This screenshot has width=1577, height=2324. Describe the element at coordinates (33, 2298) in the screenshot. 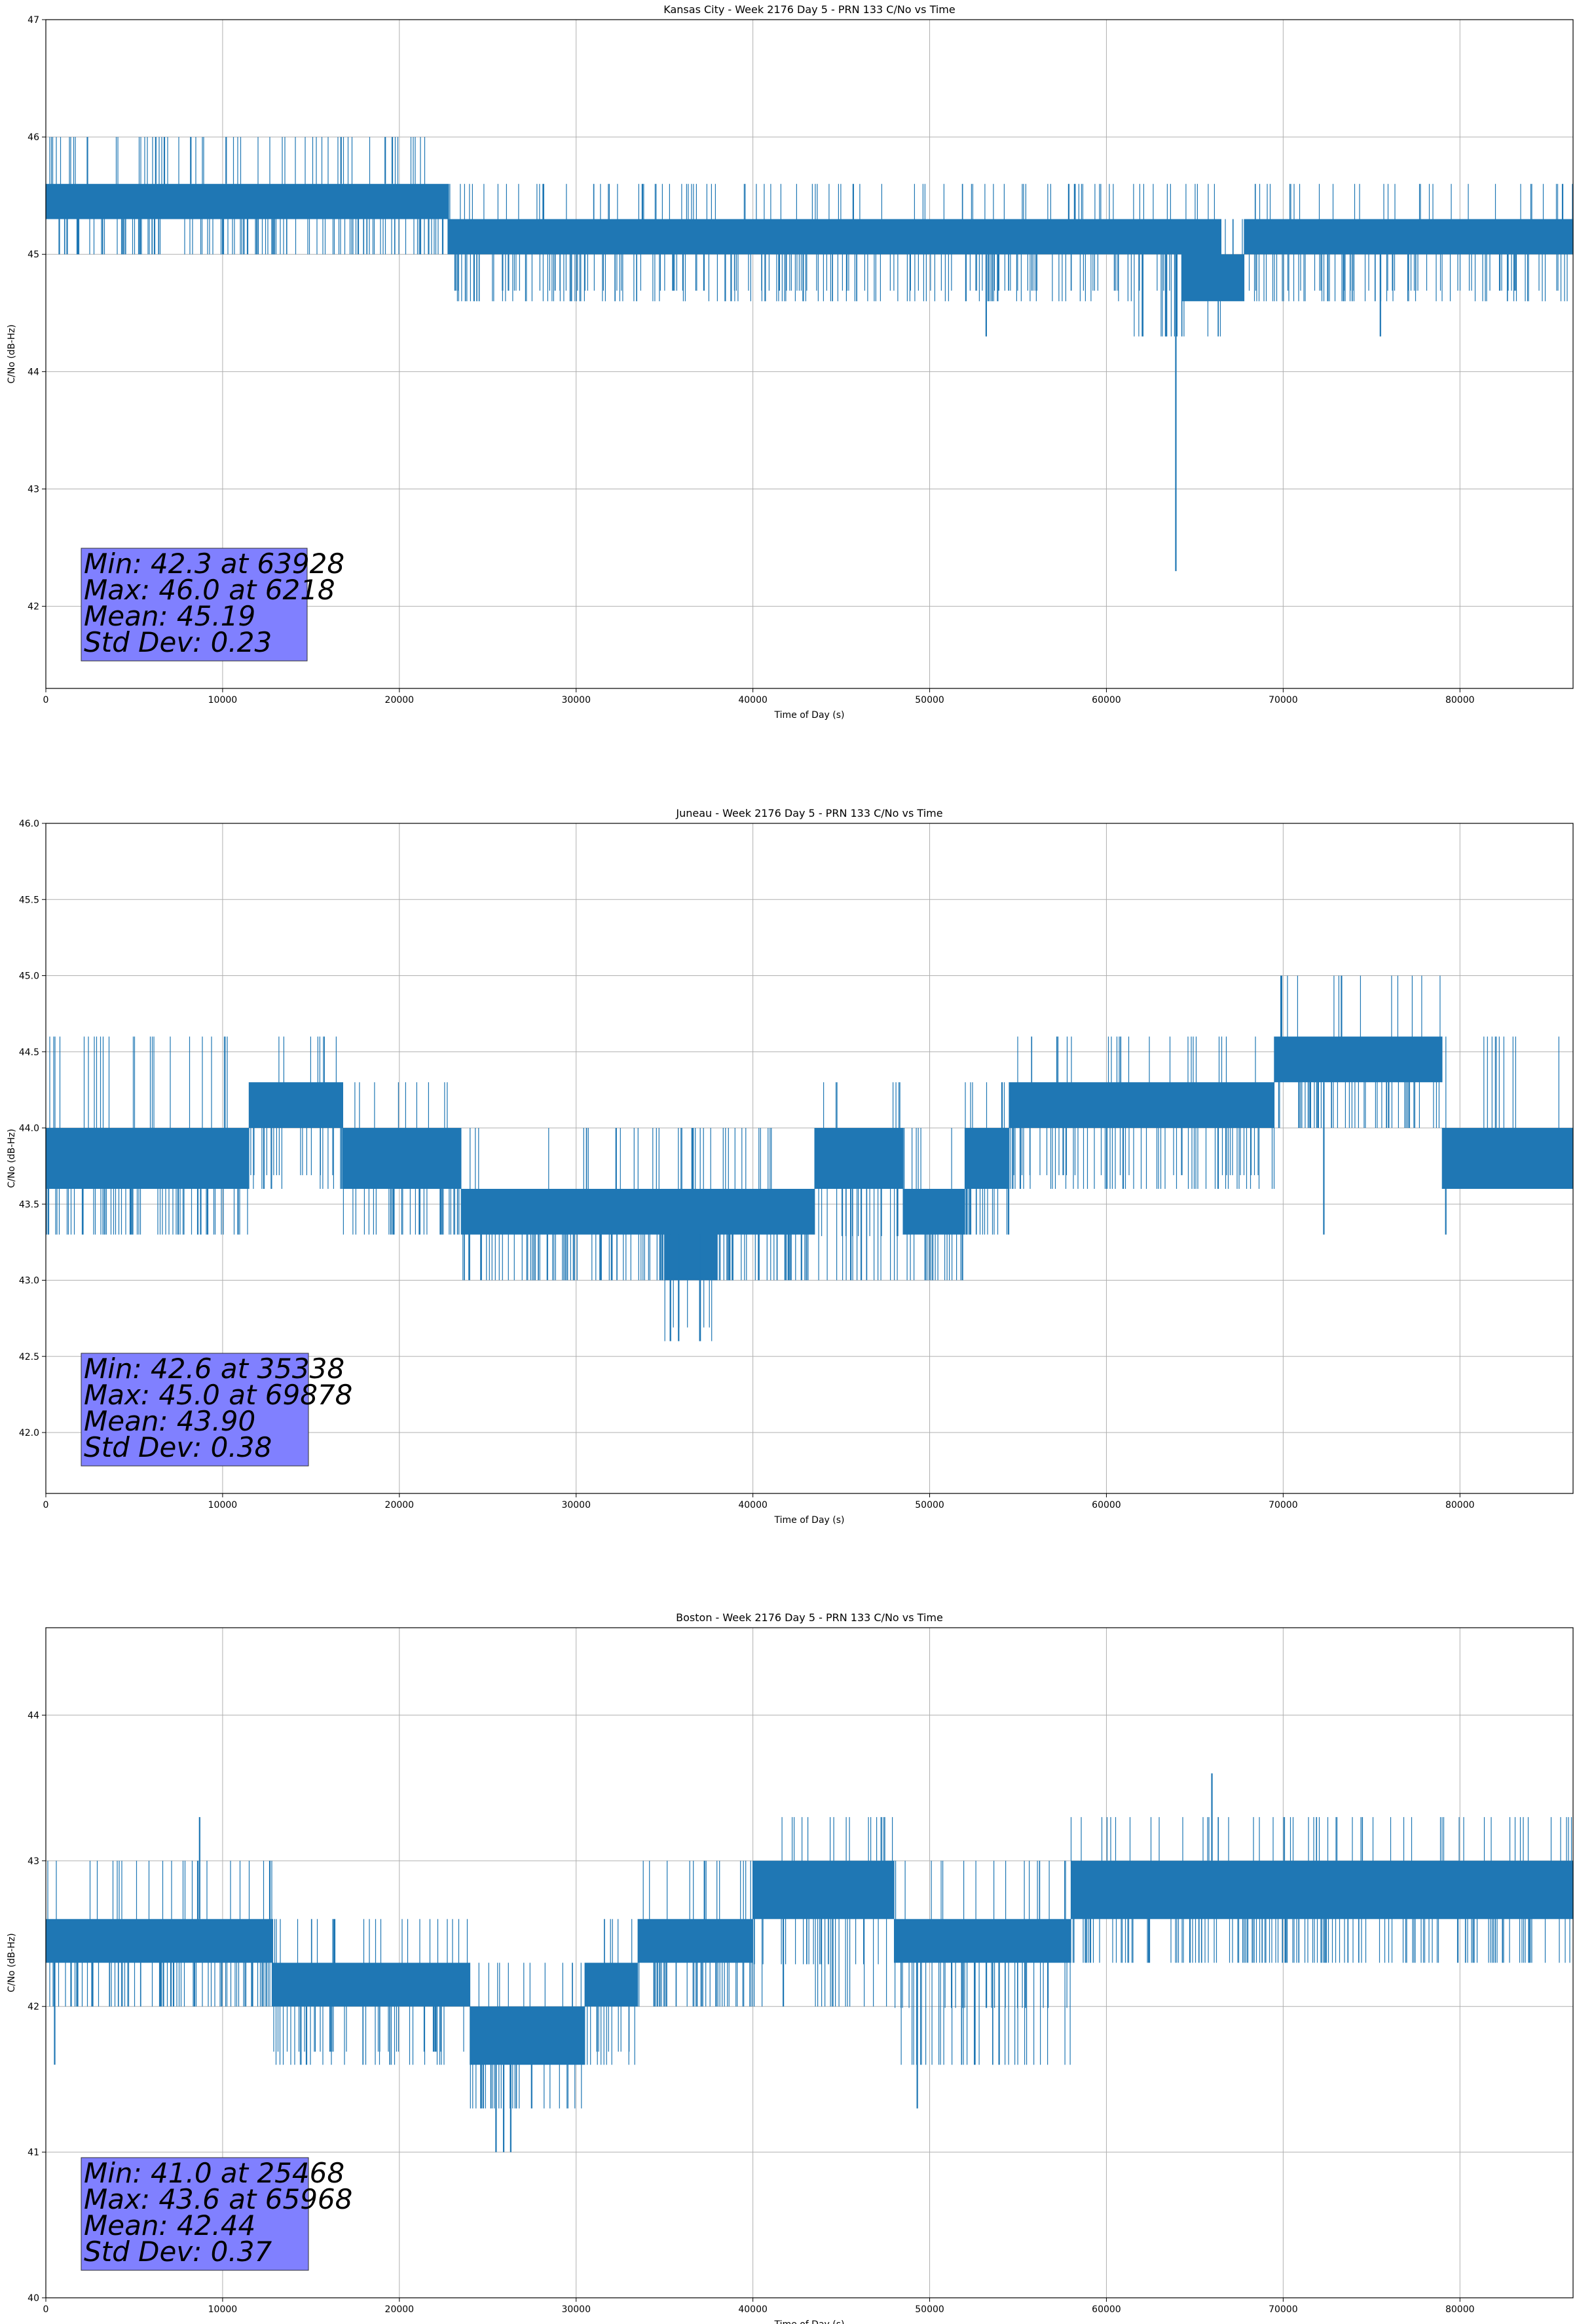

I see `y-tick-label: 40` at that location.